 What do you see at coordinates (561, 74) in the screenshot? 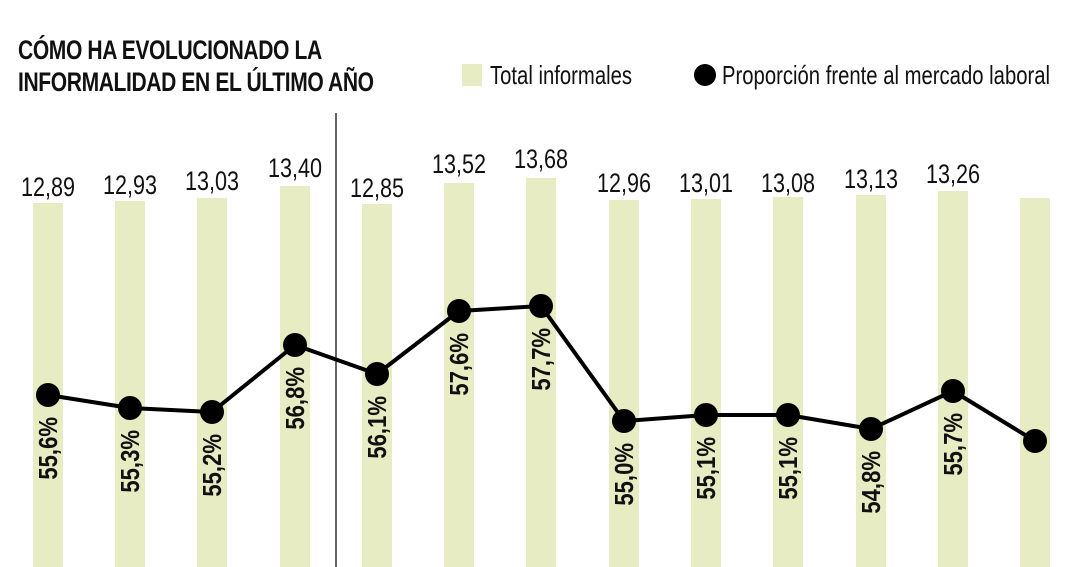
I see `legend-label-bars: Total informales` at bounding box center [561, 74].